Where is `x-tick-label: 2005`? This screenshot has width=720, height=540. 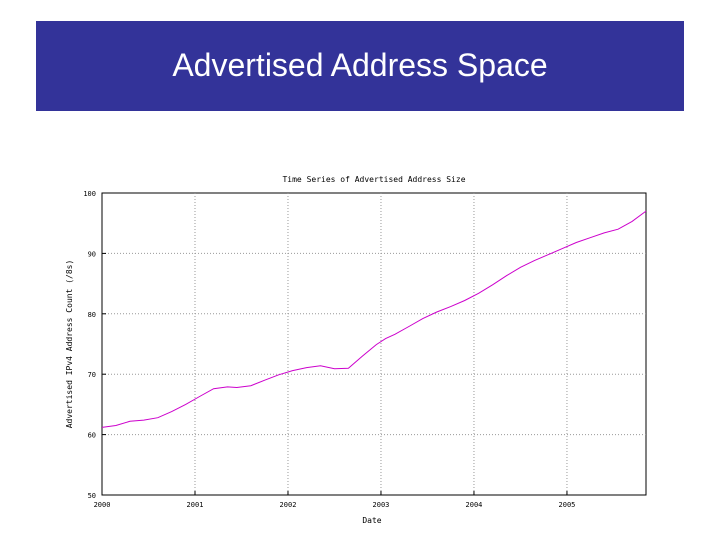
x-tick-label: 2005 is located at coordinates (567, 505).